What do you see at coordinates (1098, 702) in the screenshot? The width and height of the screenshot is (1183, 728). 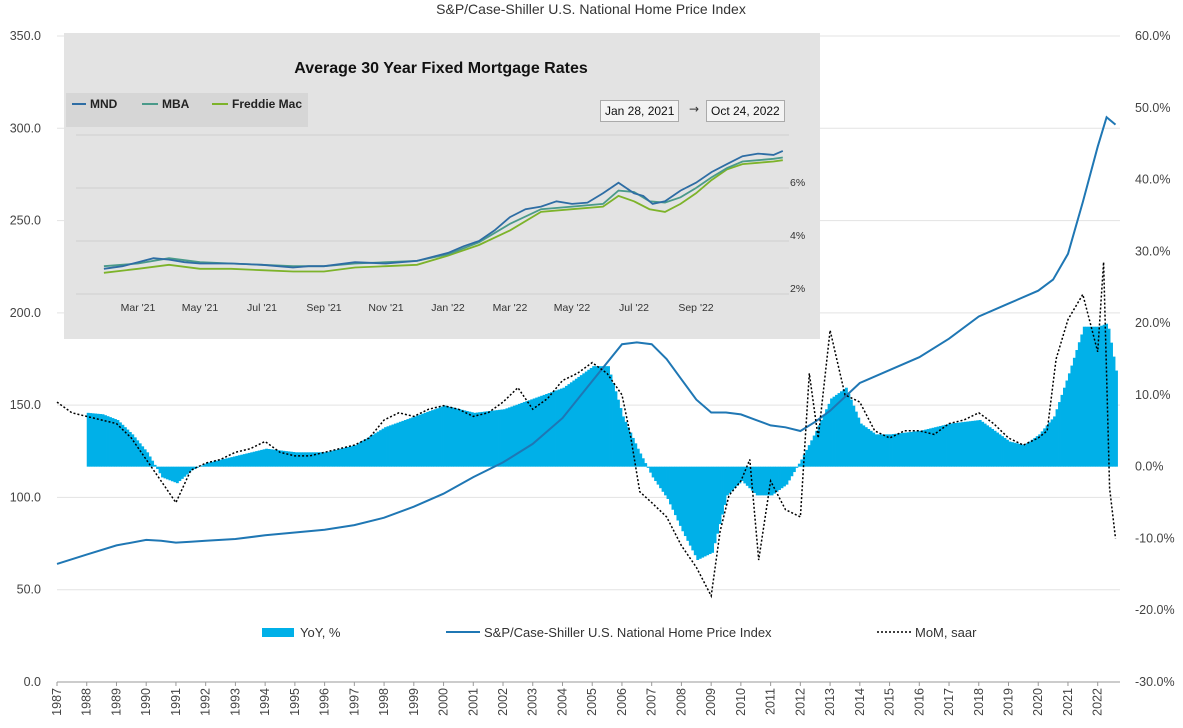 I see `x-tick-label: 2022` at bounding box center [1098, 702].